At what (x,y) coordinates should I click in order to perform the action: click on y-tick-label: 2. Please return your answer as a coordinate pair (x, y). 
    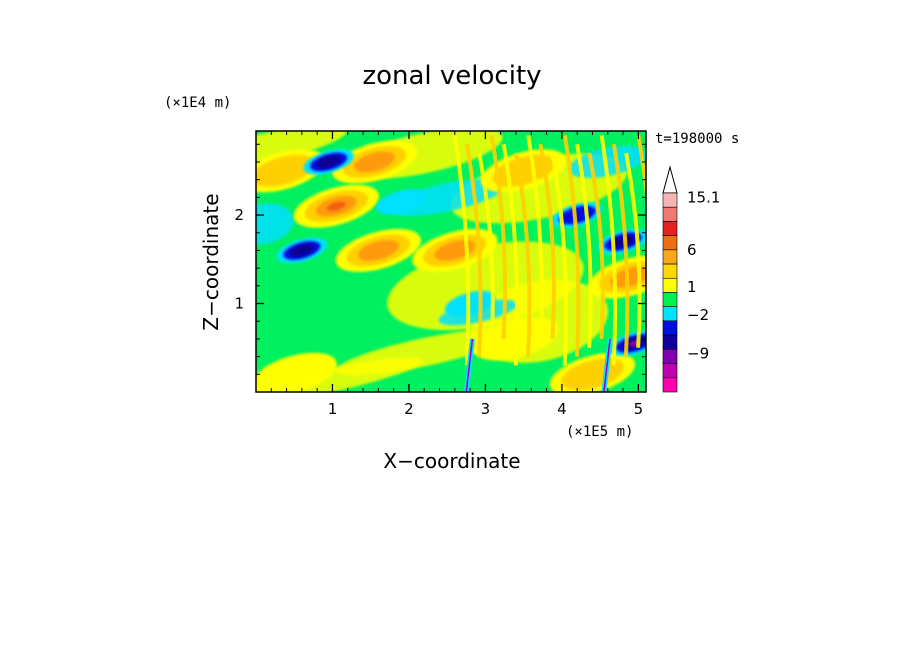
    Looking at the image, I should click on (239, 215).